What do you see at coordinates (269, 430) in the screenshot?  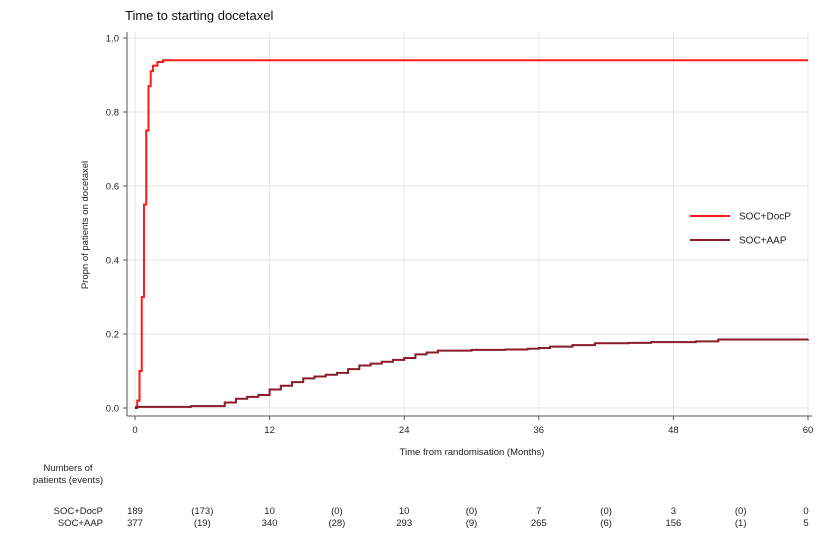 I see `x-tick-label: 12` at bounding box center [269, 430].